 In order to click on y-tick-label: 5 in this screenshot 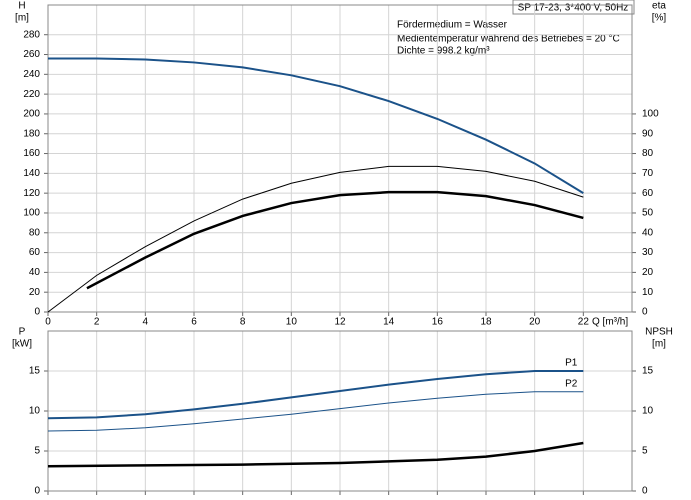, I will do `click(37, 451)`.